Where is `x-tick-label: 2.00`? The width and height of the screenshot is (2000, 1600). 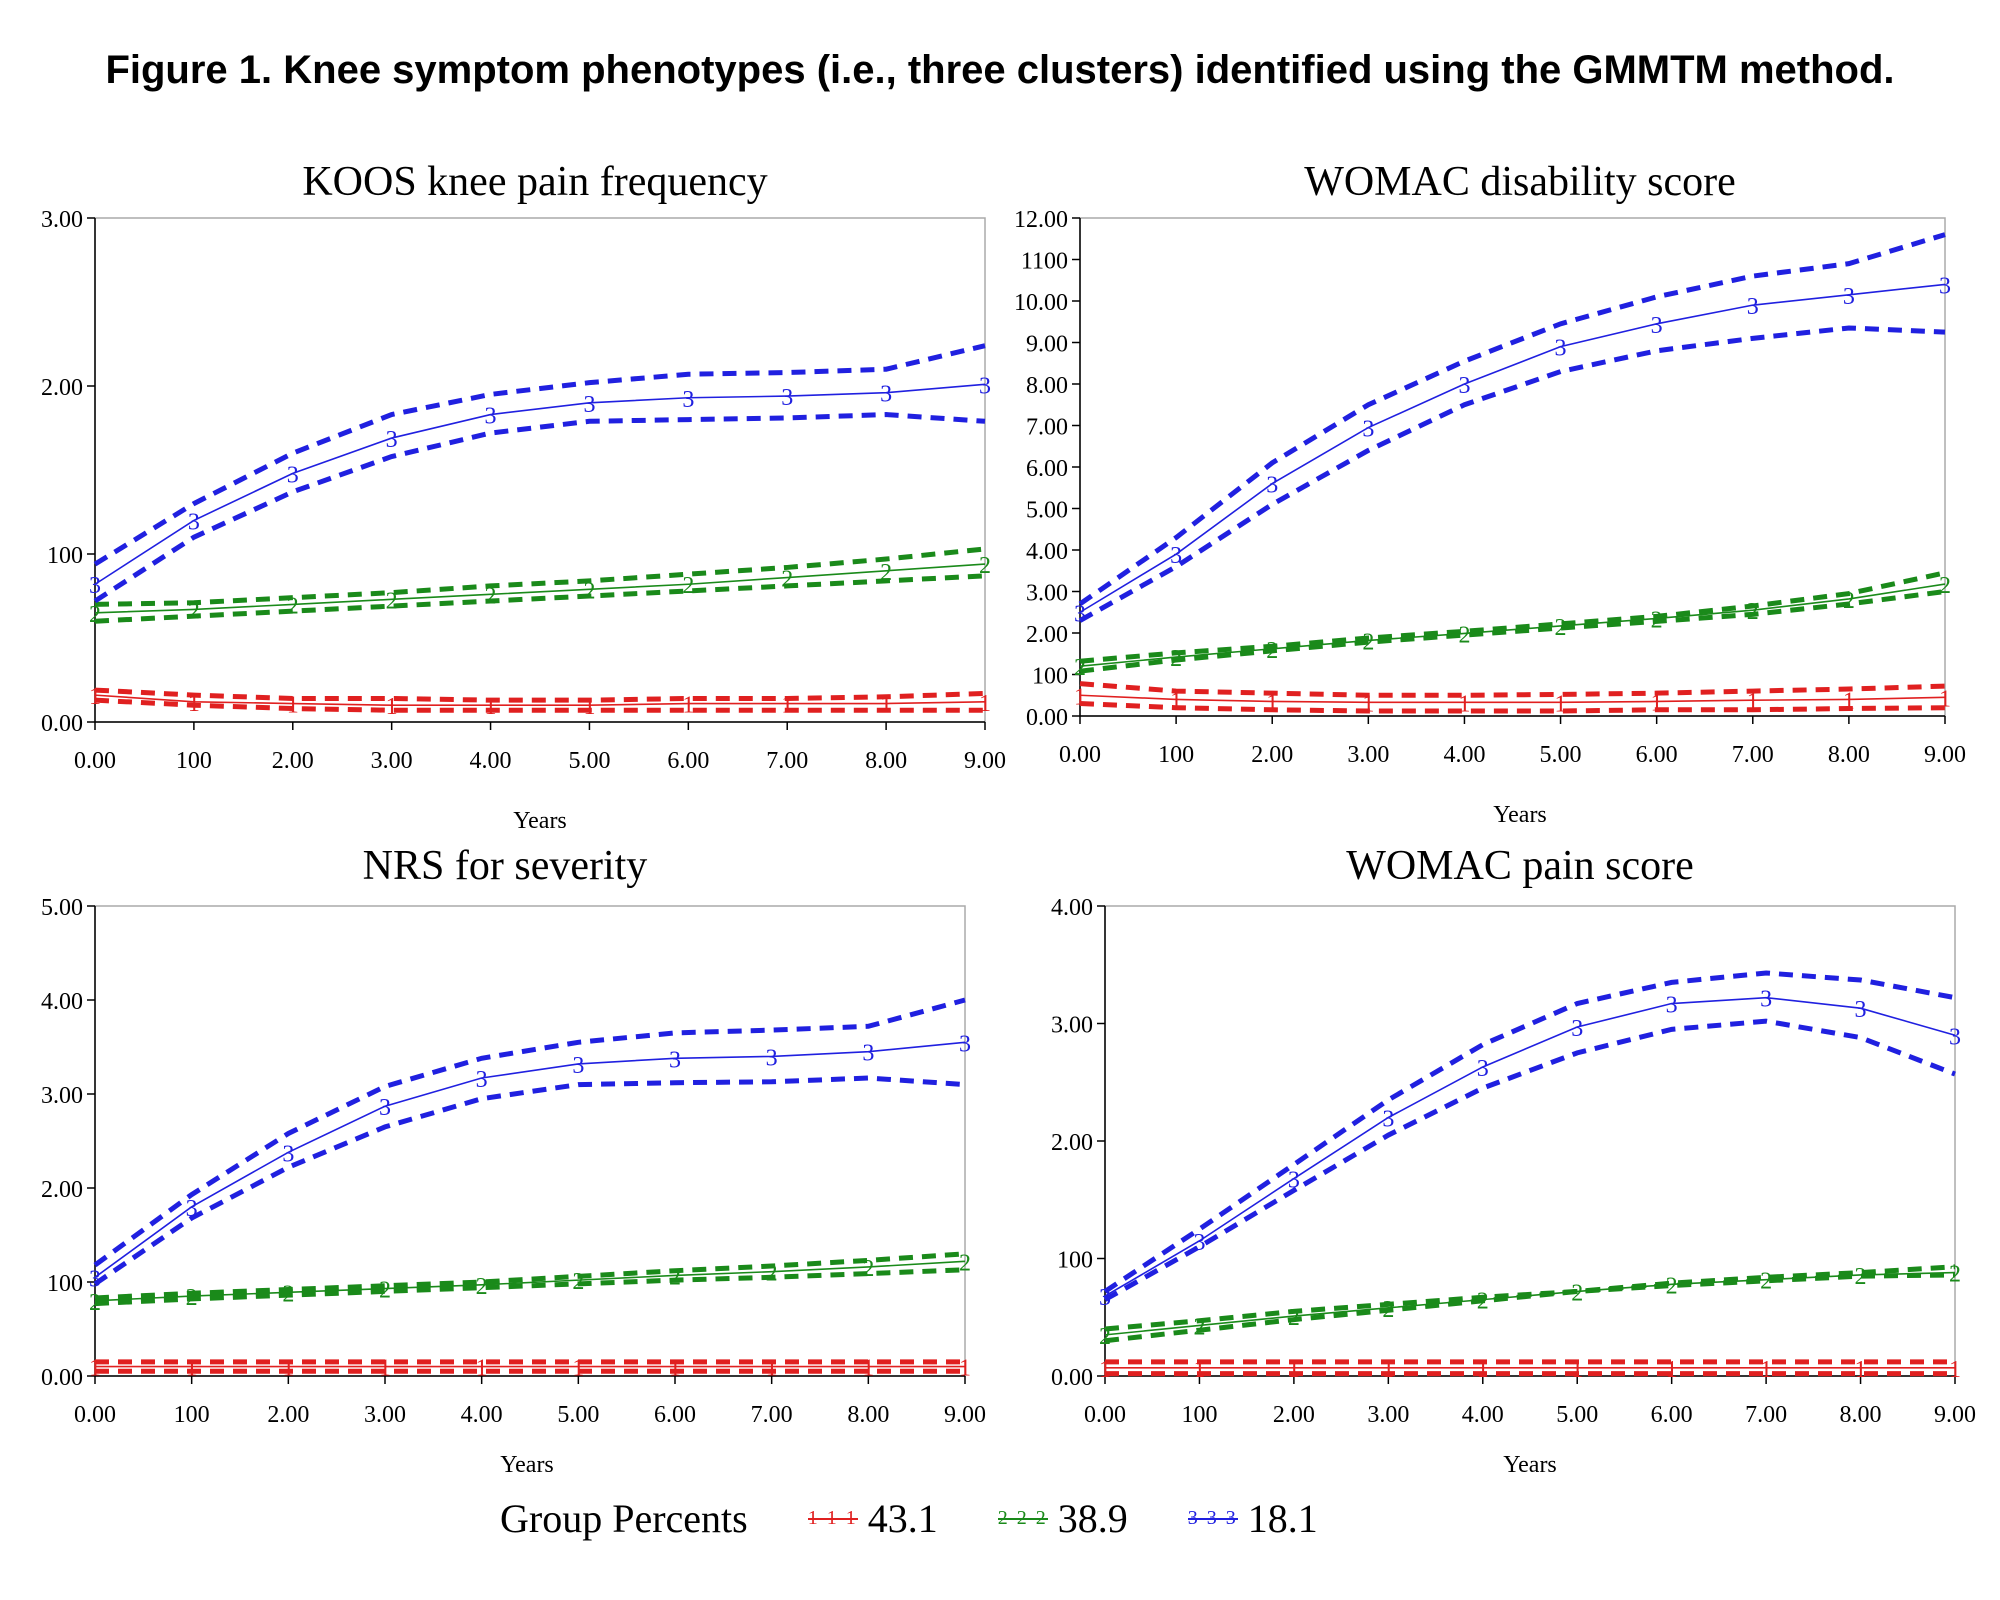
x-tick-label: 2.00 is located at coordinates (293, 761).